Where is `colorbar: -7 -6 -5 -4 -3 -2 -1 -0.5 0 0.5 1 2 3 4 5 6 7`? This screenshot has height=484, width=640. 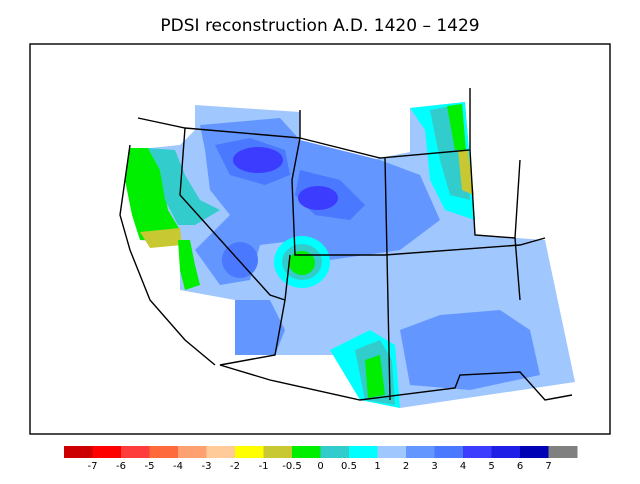 colorbar: -7 -6 -5 -4 -3 -2 -1 -0.5 0 0.5 1 2 3 4 5 6 7 is located at coordinates (321, 459).